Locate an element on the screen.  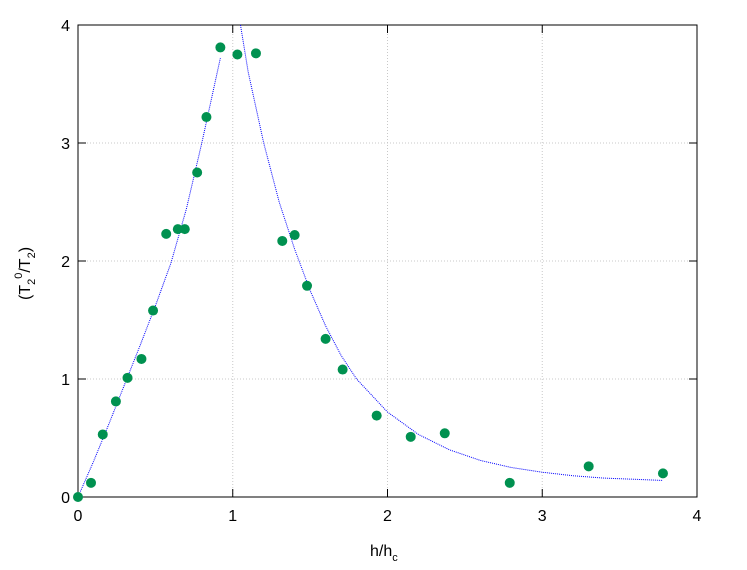
y-tick-label: 0 is located at coordinates (65, 498).